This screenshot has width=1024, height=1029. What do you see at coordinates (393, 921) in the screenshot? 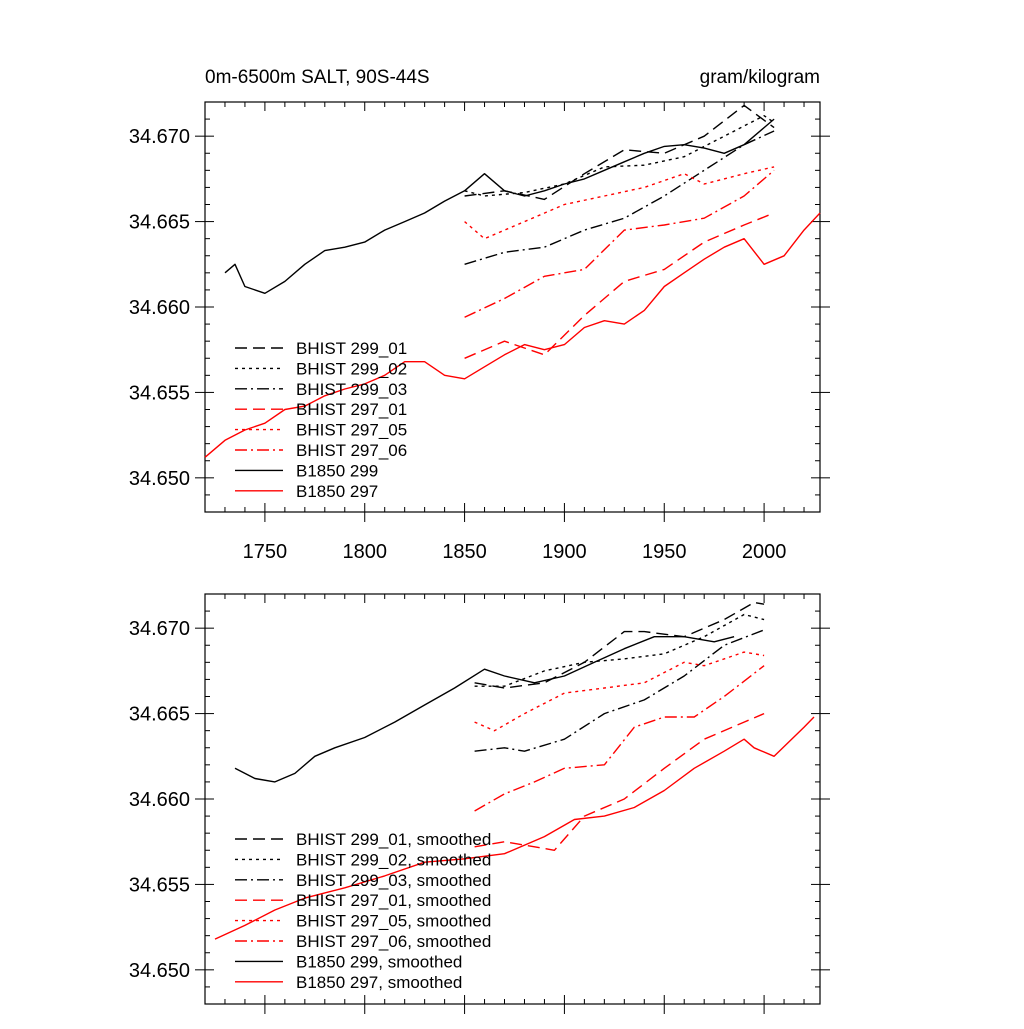
I see `legend-label: BHIST 297_05, smoothed` at bounding box center [393, 921].